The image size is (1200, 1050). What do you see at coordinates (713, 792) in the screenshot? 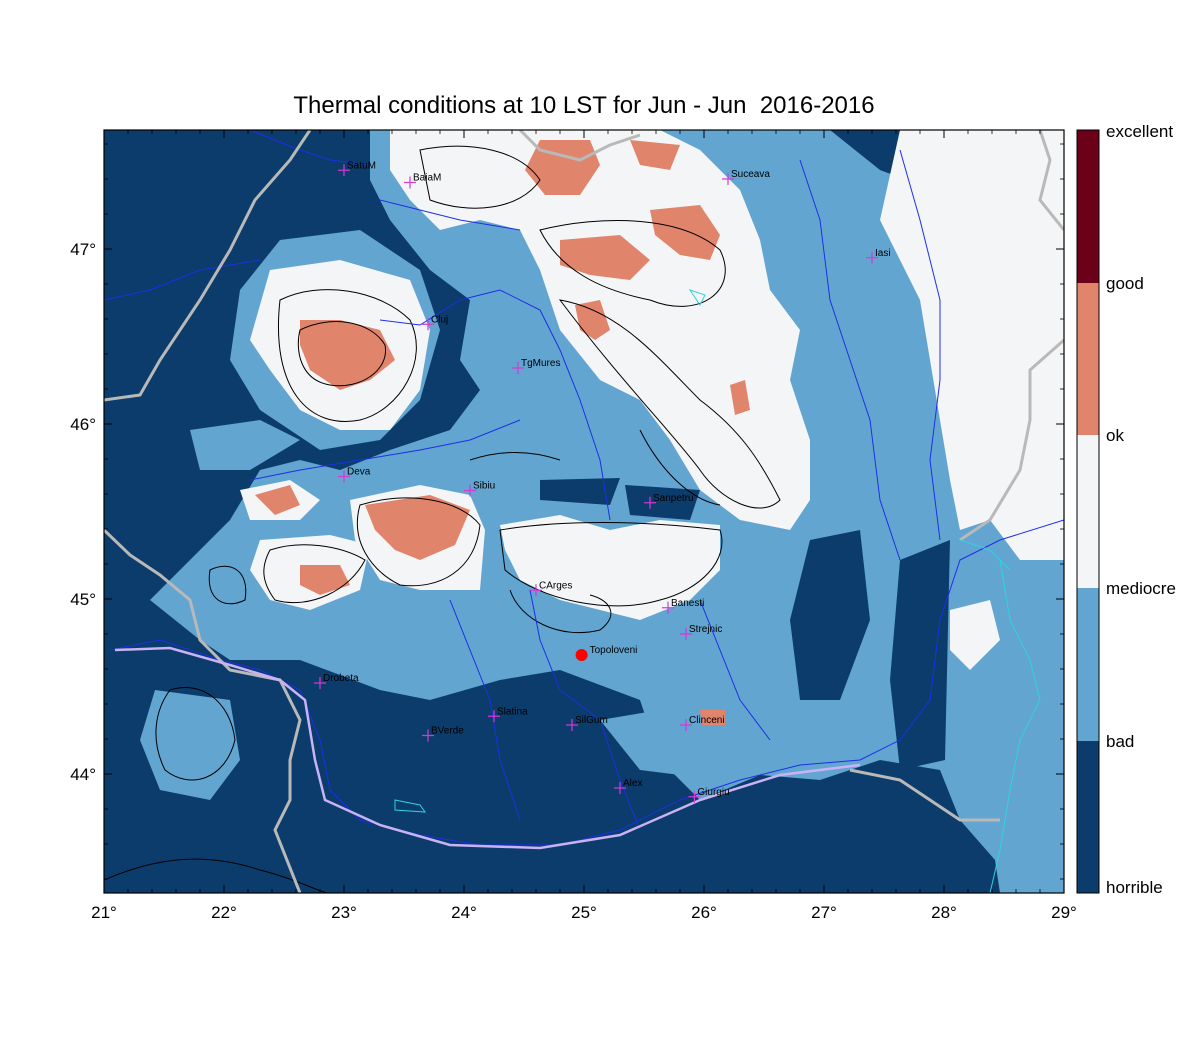
I see `city-label: Giurgiu` at bounding box center [713, 792].